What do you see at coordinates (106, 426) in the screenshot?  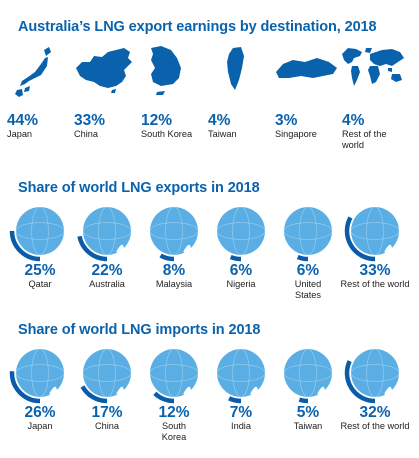 I see `imports-category-line: China` at bounding box center [106, 426].